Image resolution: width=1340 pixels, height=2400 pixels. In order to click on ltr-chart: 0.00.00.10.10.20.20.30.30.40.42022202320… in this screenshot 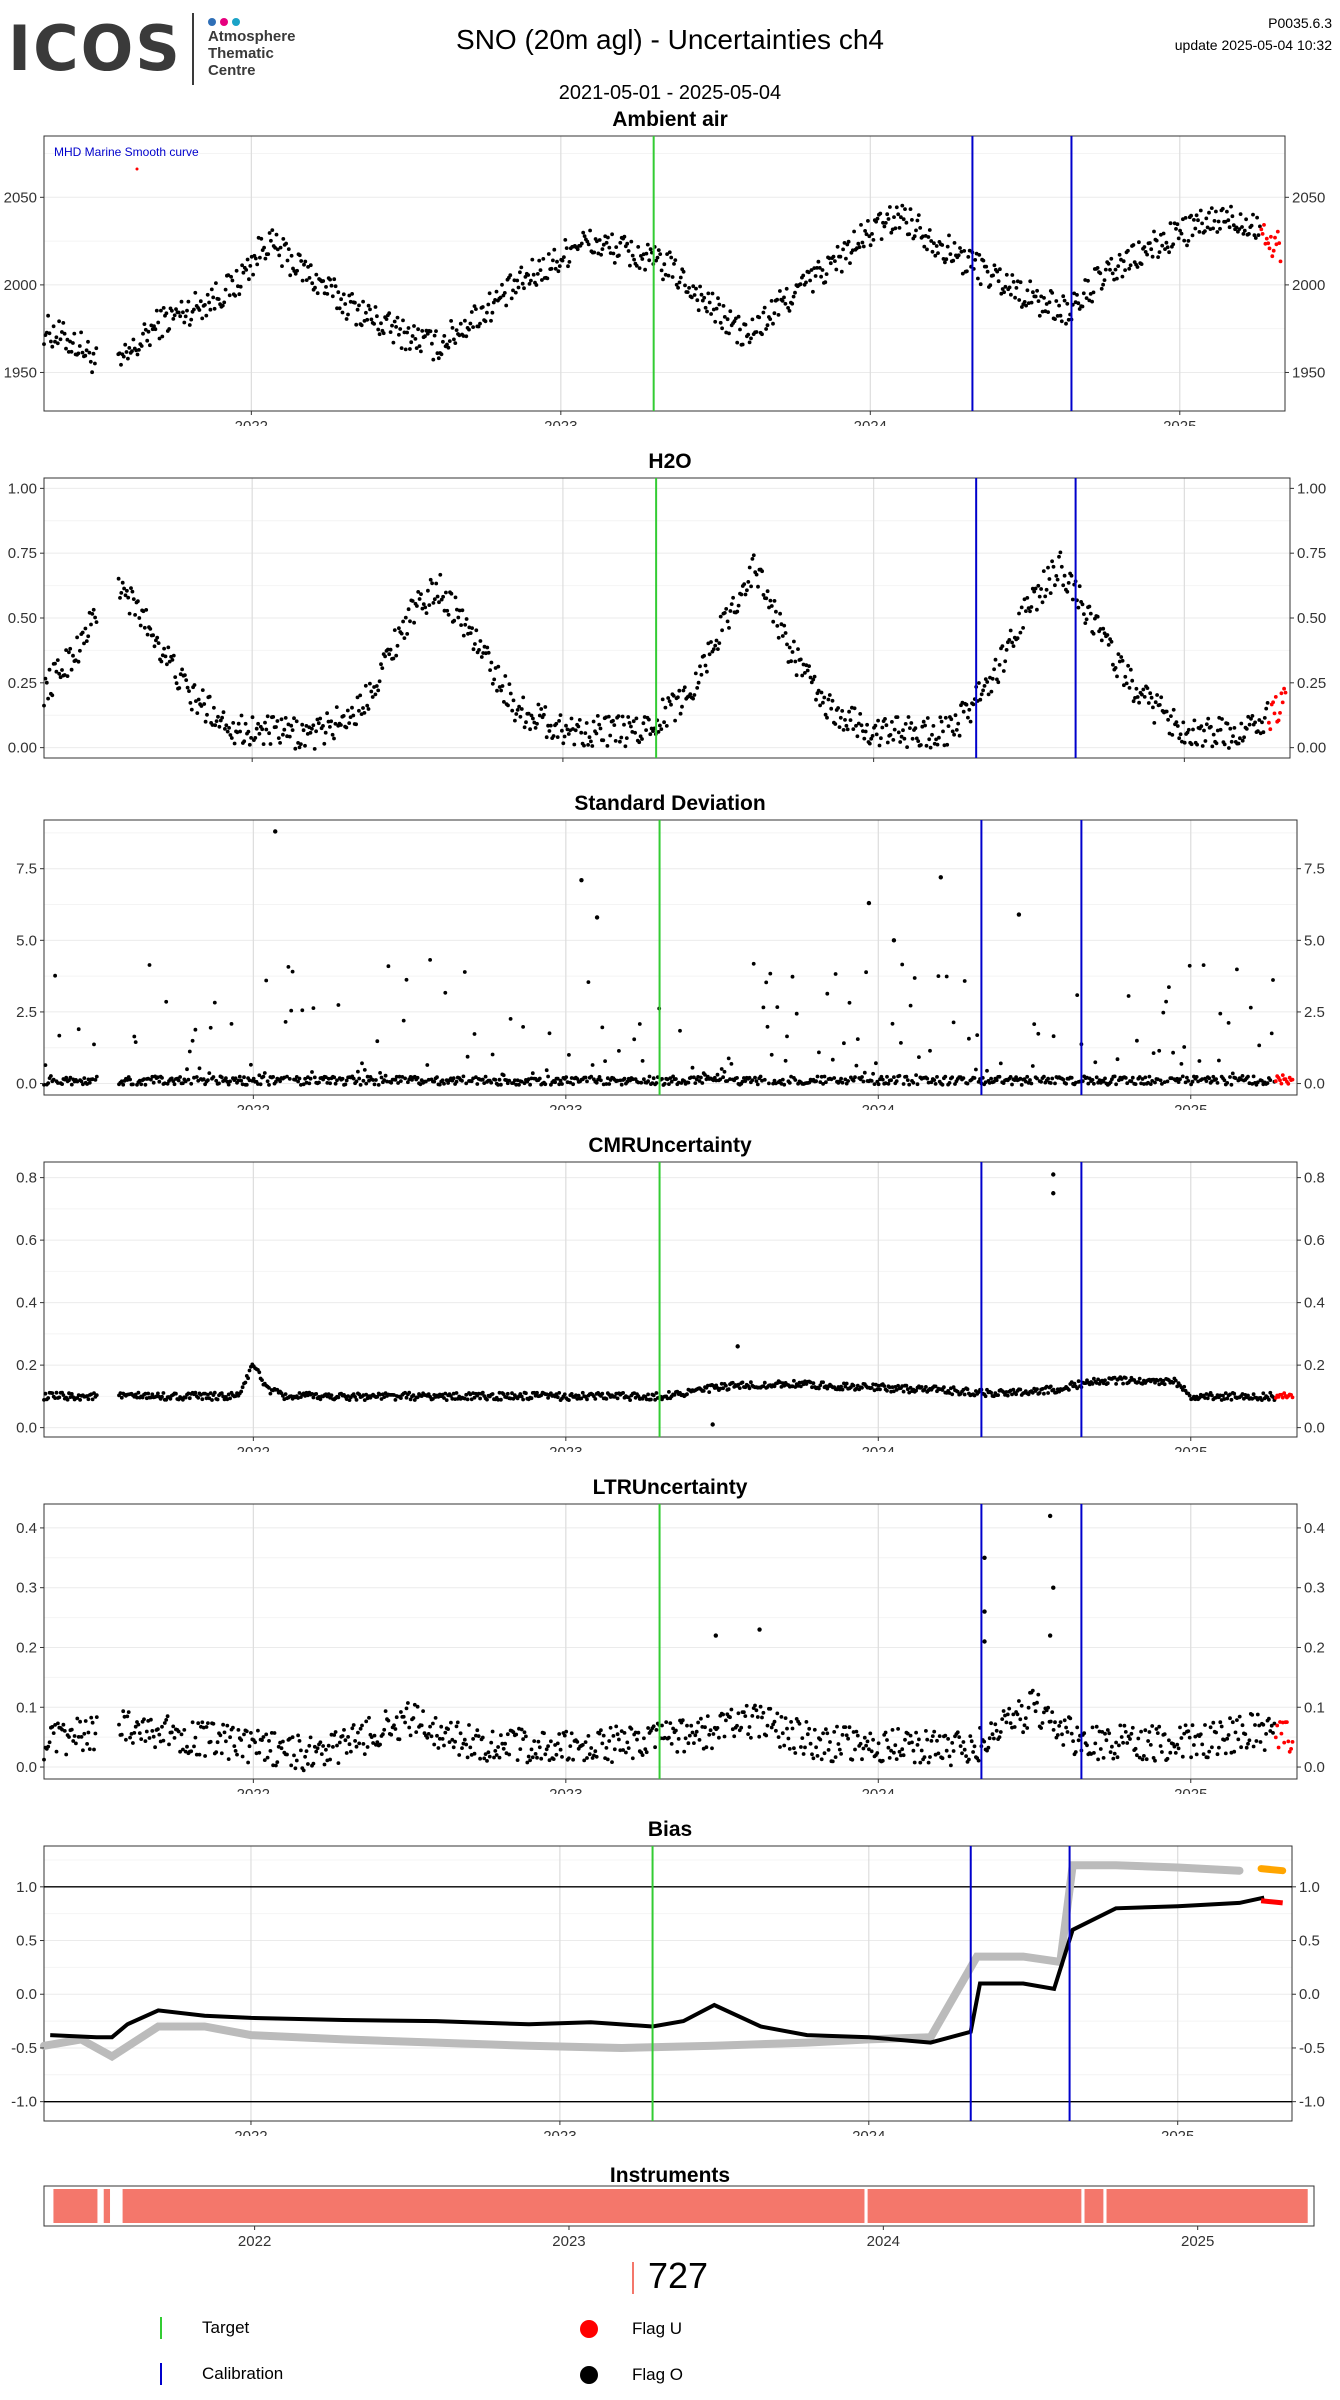, I will do `click(670, 1653)`.